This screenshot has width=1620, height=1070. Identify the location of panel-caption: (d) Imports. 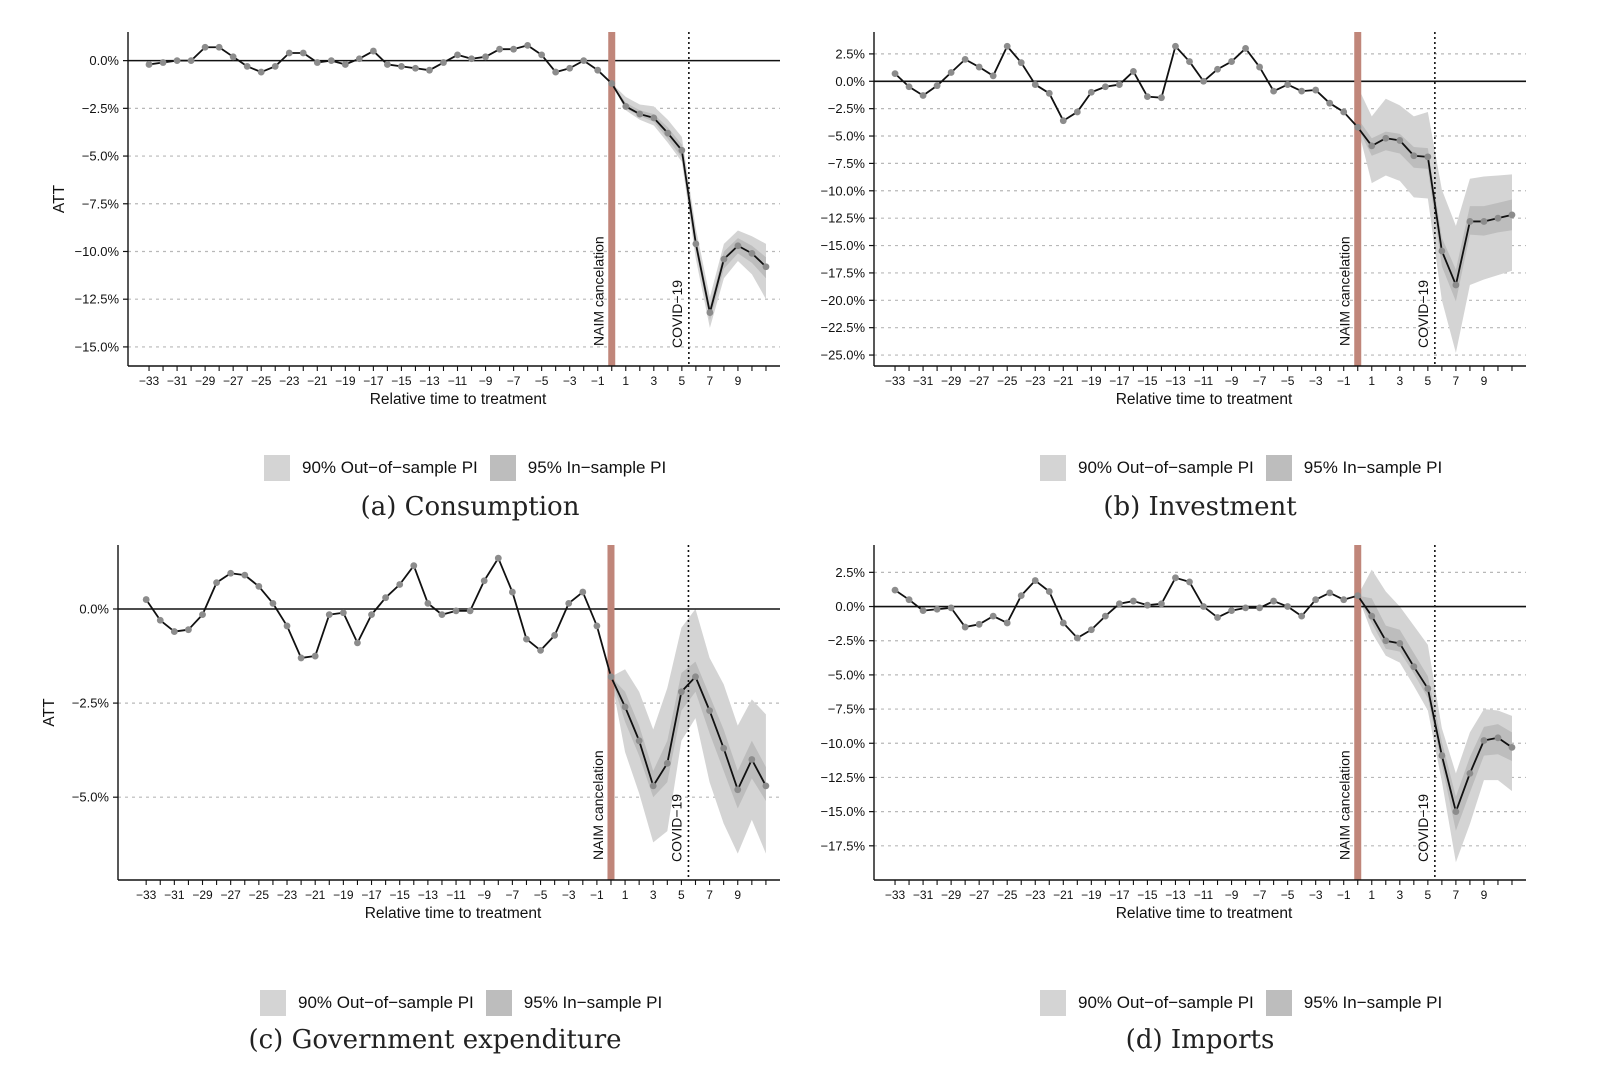
(1200, 1040).